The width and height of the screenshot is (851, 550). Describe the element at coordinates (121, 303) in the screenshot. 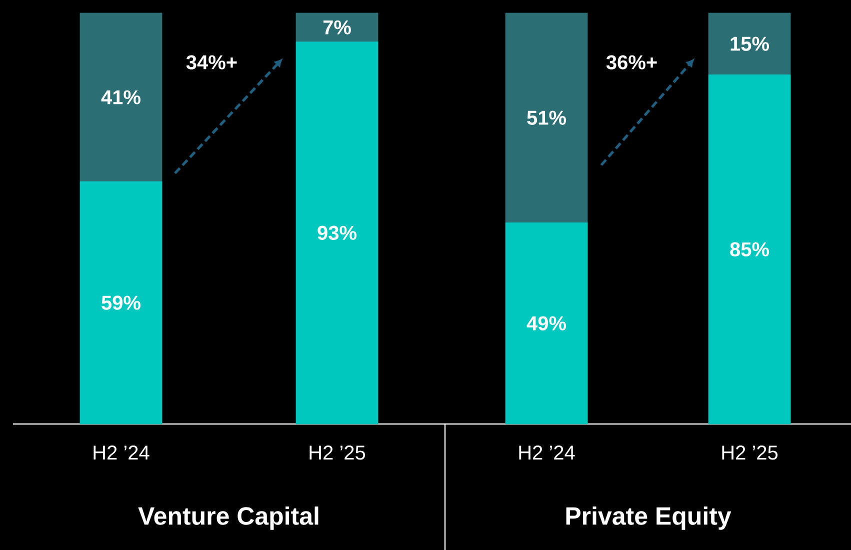

I see `data-label: 59%` at that location.